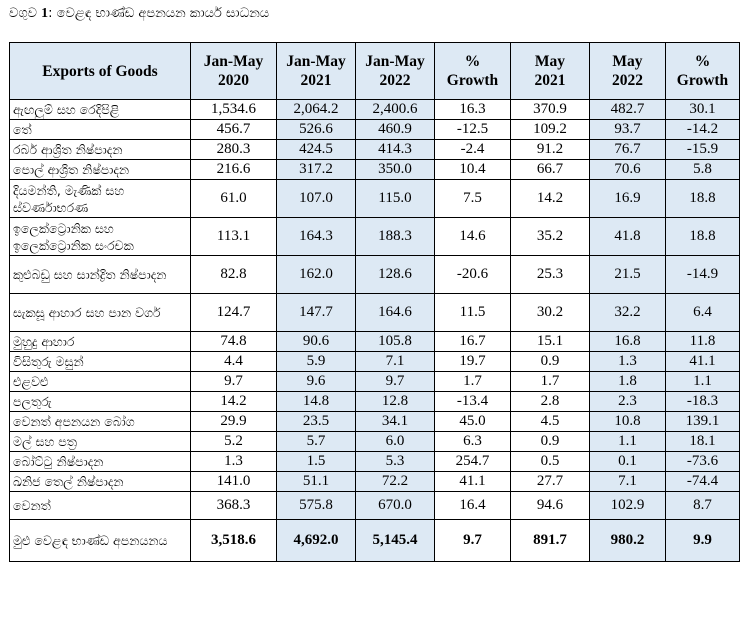  I want to click on cell-growth-may: 5.8, so click(702, 169).